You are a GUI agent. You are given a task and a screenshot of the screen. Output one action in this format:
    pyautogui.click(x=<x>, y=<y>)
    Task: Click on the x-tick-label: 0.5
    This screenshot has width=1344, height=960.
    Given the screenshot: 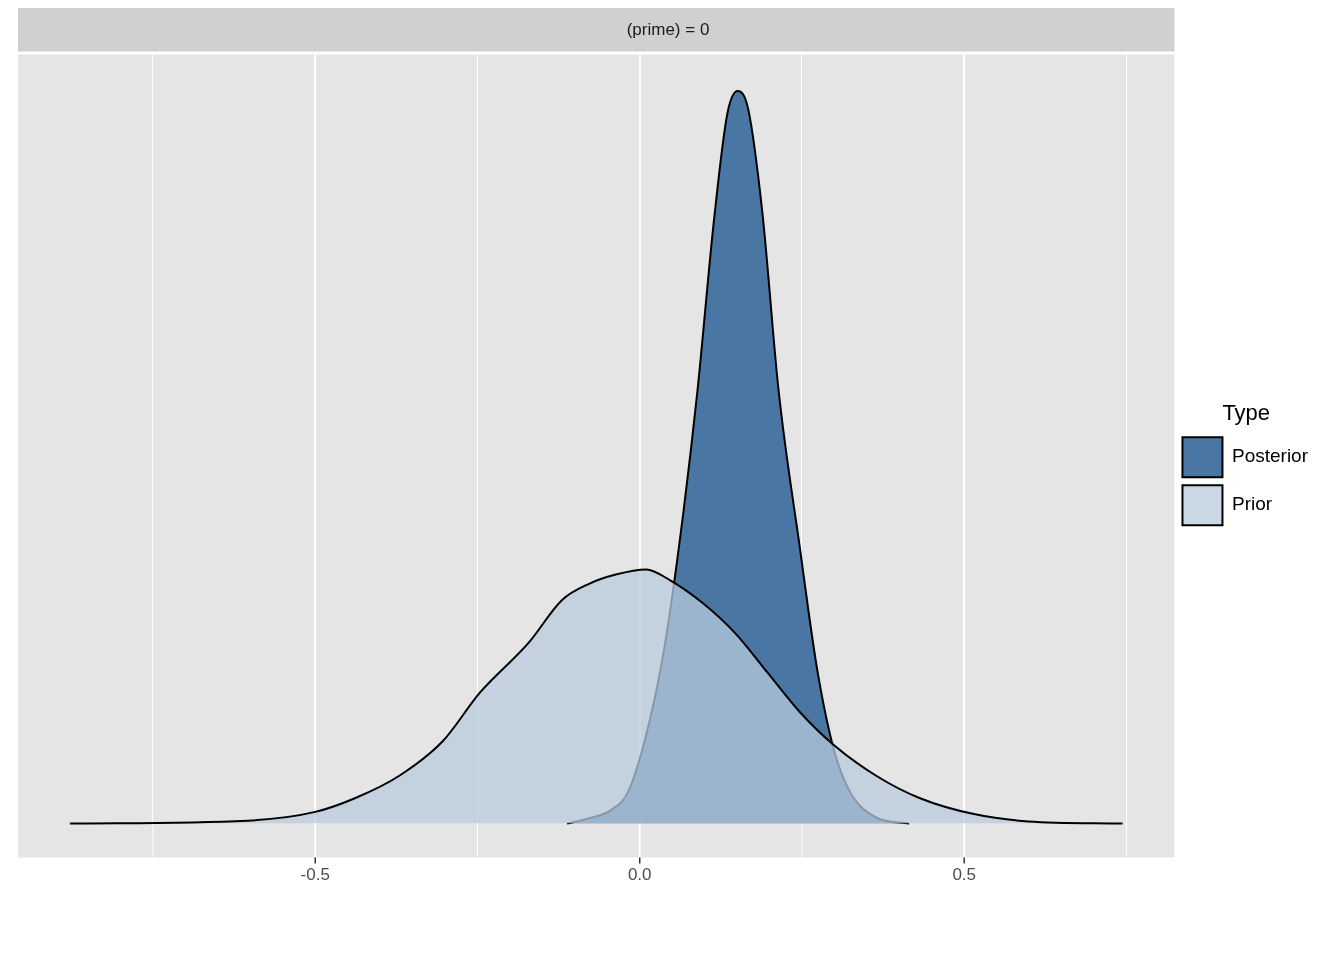 What is the action you would take?
    pyautogui.click(x=964, y=875)
    